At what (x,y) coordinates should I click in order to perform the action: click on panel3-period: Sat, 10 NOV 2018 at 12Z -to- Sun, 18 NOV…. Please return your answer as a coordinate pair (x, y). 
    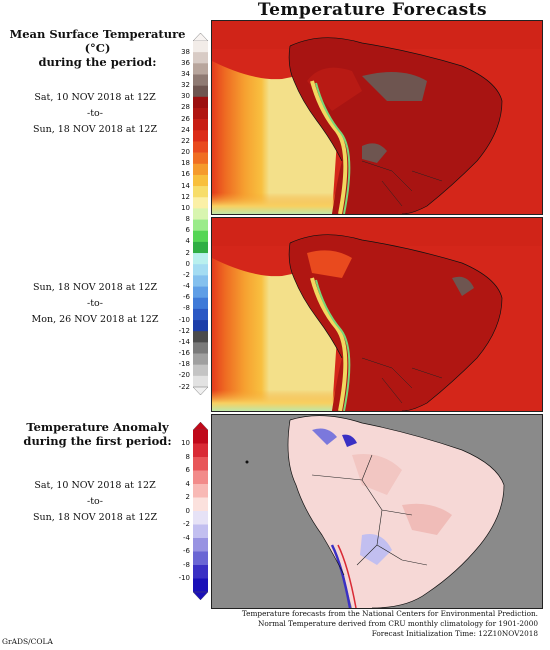
    Looking at the image, I should click on (95, 502).